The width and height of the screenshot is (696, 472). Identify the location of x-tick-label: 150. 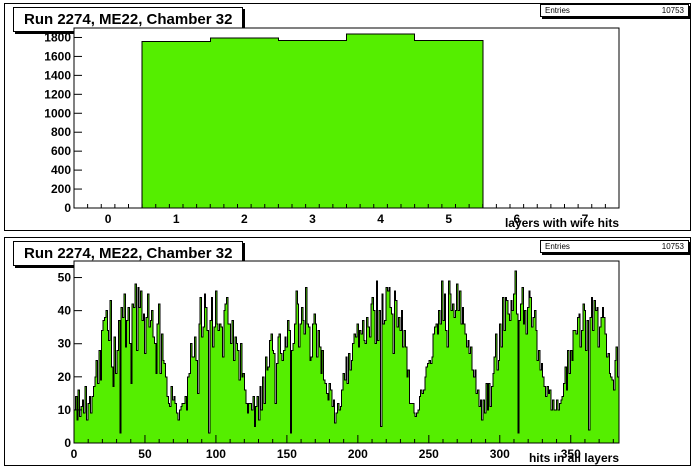
(287, 454).